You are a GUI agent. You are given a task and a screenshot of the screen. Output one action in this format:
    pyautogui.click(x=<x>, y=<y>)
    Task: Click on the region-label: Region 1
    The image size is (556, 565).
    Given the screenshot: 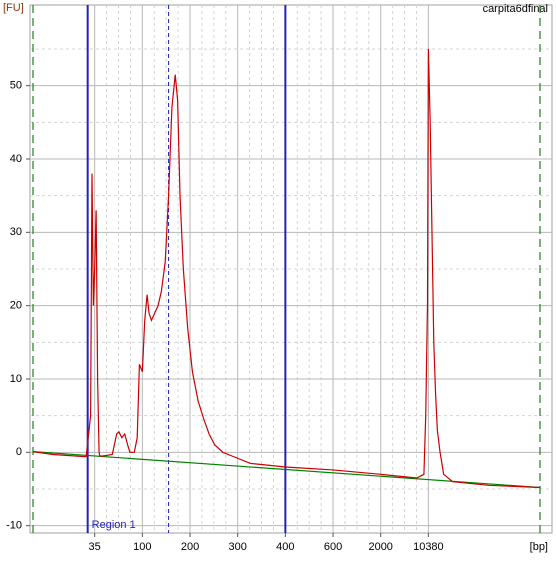 What is the action you would take?
    pyautogui.click(x=114, y=525)
    